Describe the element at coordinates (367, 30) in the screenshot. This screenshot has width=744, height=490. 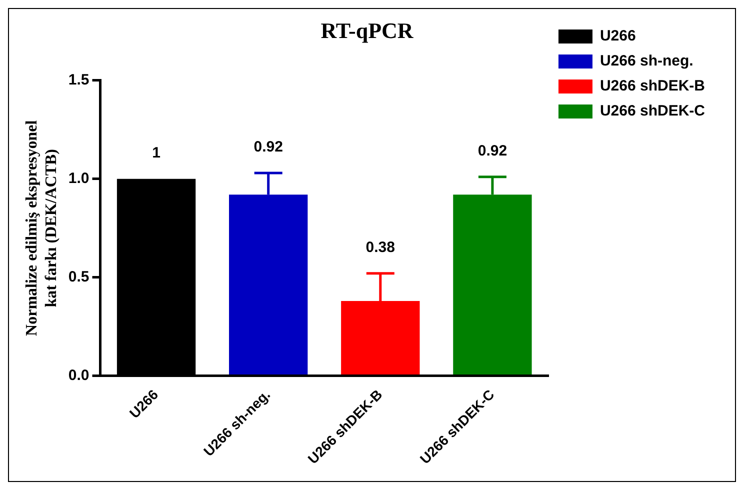
I see `chart-title: RT-qPCR` at that location.